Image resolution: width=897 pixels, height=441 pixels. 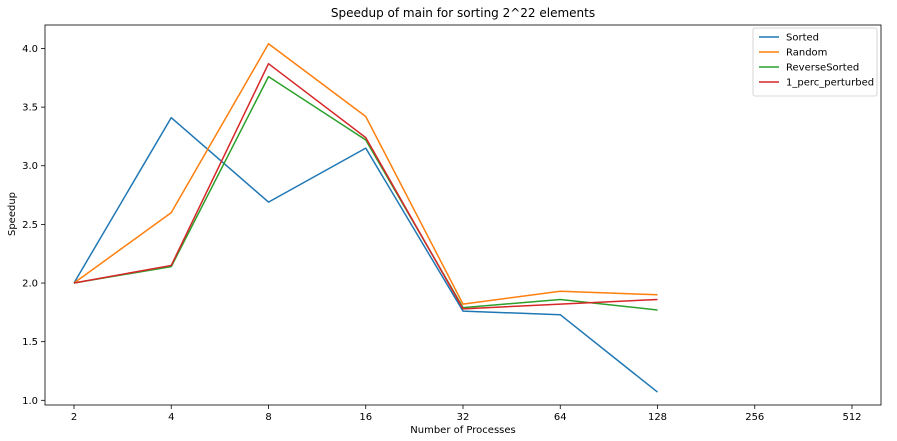 I want to click on y-tick-label: 1.5, so click(x=30, y=342).